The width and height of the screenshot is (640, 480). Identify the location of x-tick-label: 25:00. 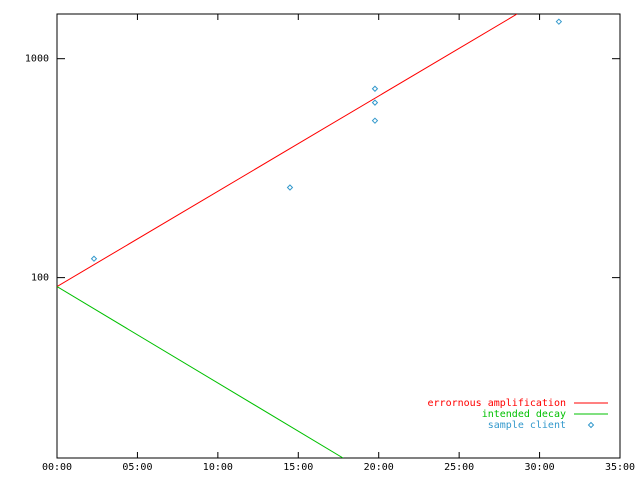
(459, 467).